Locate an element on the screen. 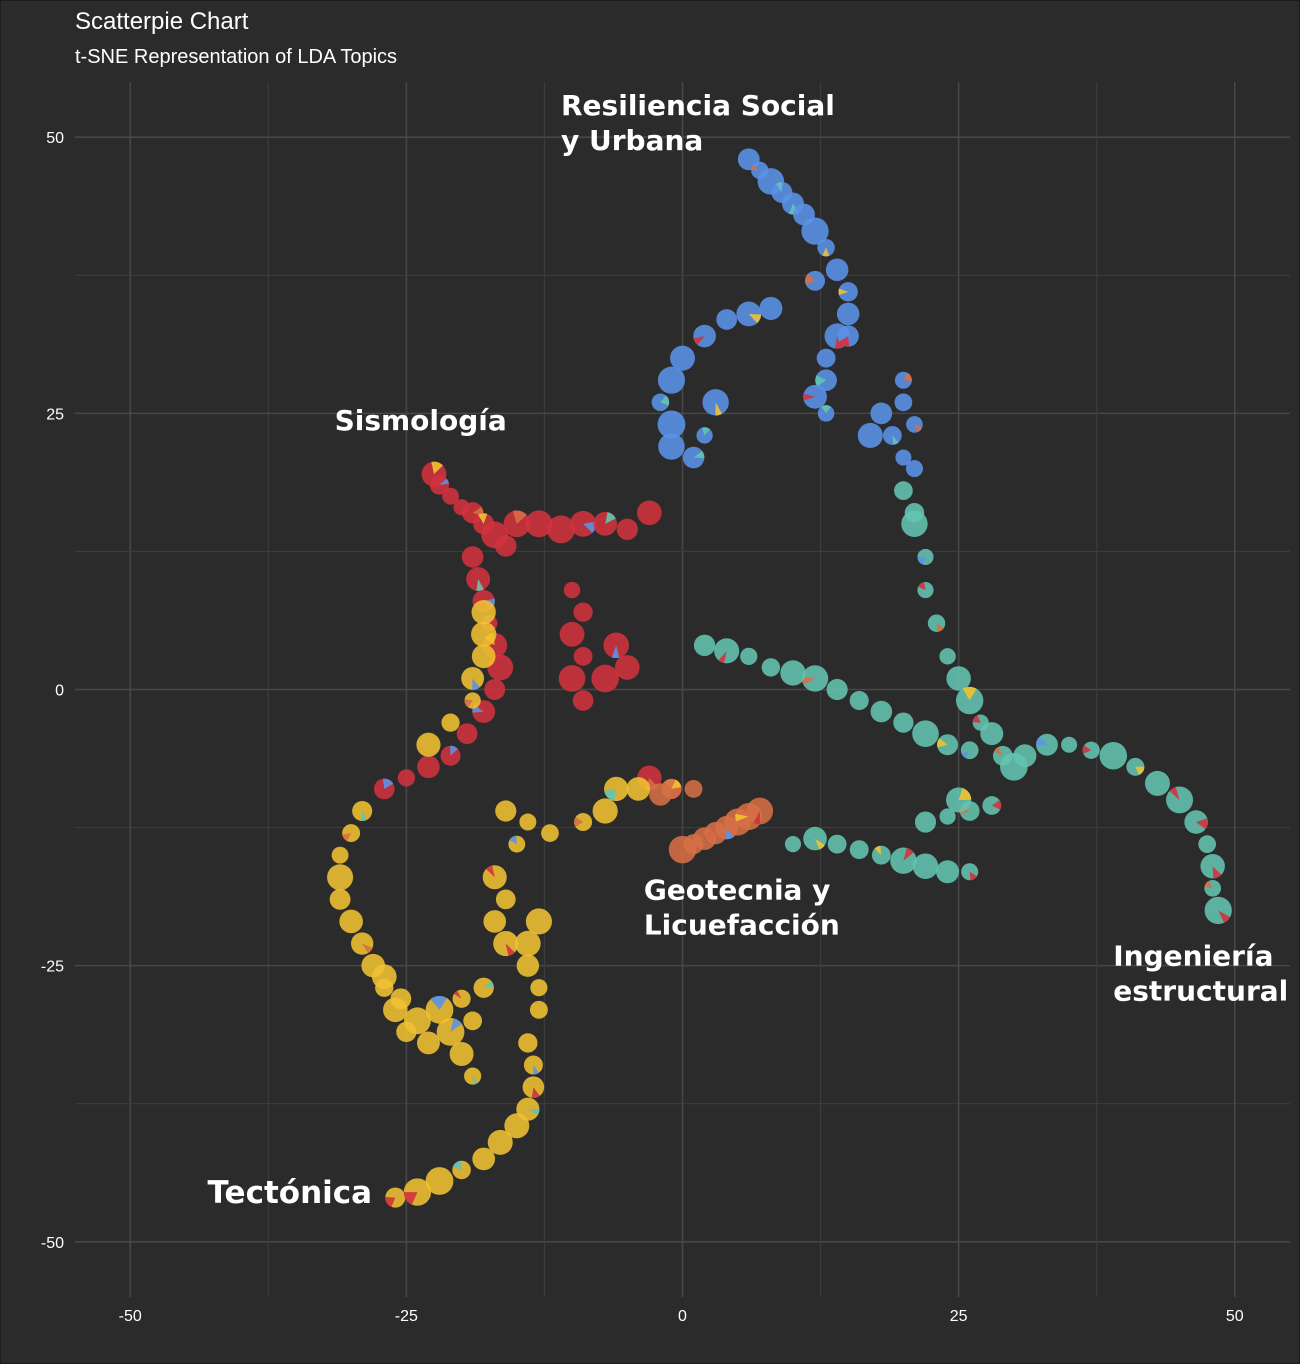  chart-title: Scatterpie Chart is located at coordinates (162, 21).